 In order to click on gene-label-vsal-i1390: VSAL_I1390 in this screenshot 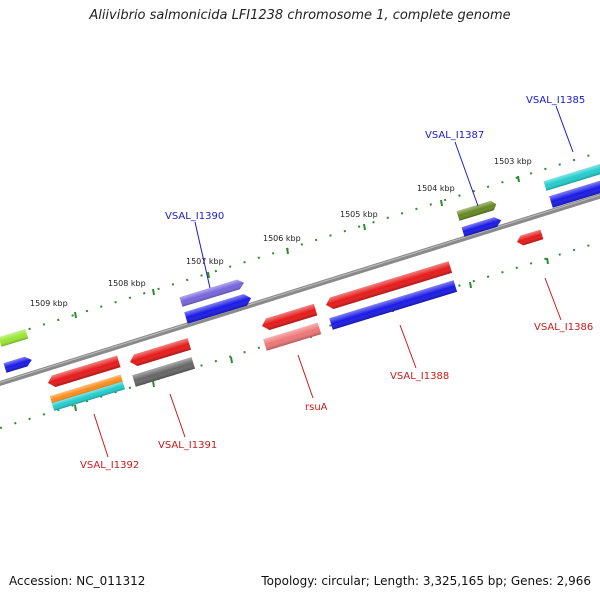, I will do `click(194, 216)`.